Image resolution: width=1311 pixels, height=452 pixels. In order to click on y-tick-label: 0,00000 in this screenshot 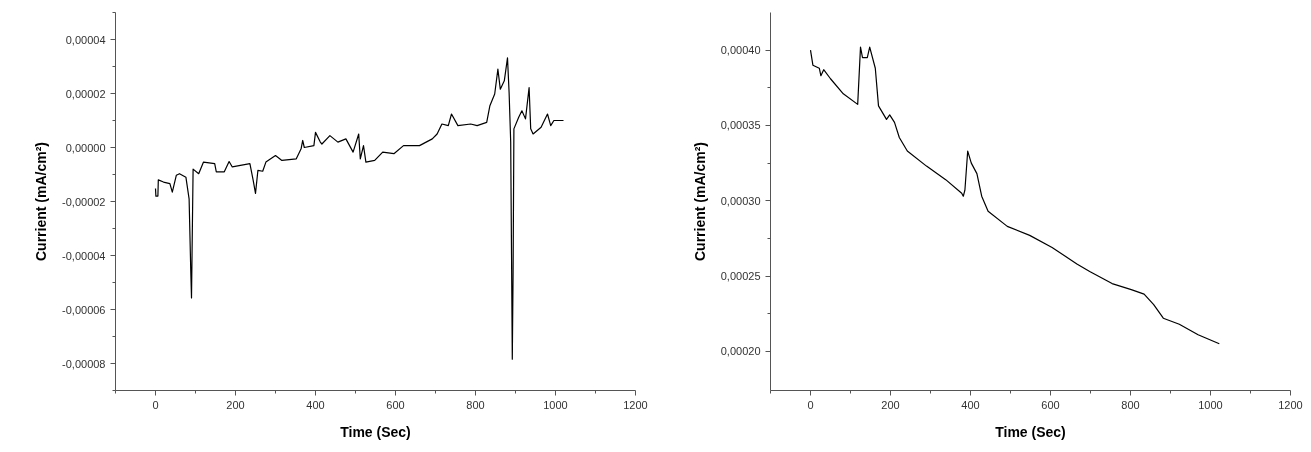, I will do `click(85, 147)`.